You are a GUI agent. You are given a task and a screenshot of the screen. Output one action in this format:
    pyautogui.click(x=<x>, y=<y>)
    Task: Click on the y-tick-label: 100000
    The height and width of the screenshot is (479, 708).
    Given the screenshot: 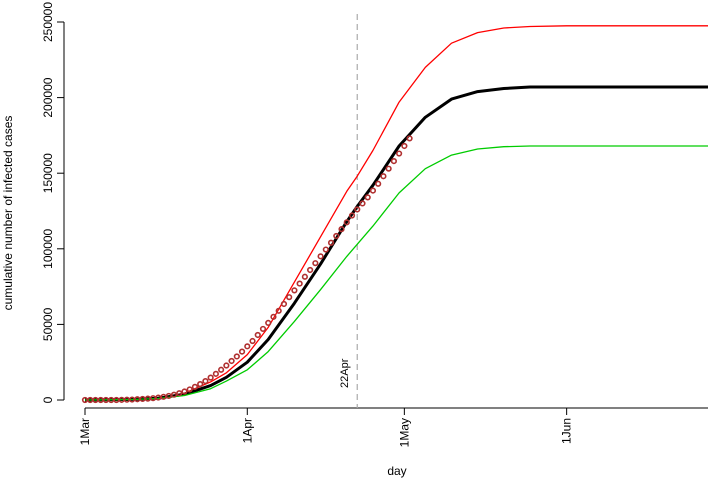 What is the action you would take?
    pyautogui.click(x=48, y=248)
    